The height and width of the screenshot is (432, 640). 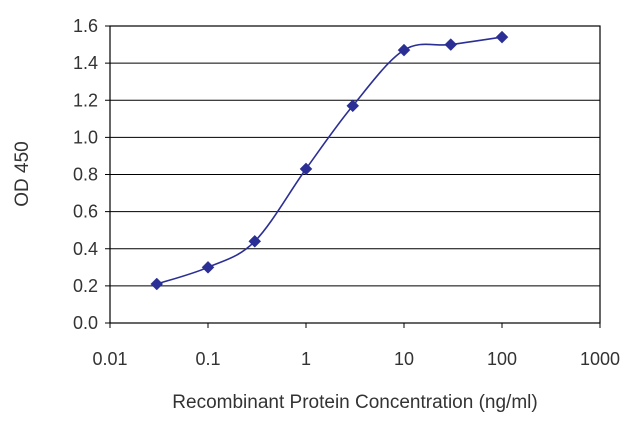 What do you see at coordinates (85, 26) in the screenshot?
I see `y-tick-label: 1.6` at bounding box center [85, 26].